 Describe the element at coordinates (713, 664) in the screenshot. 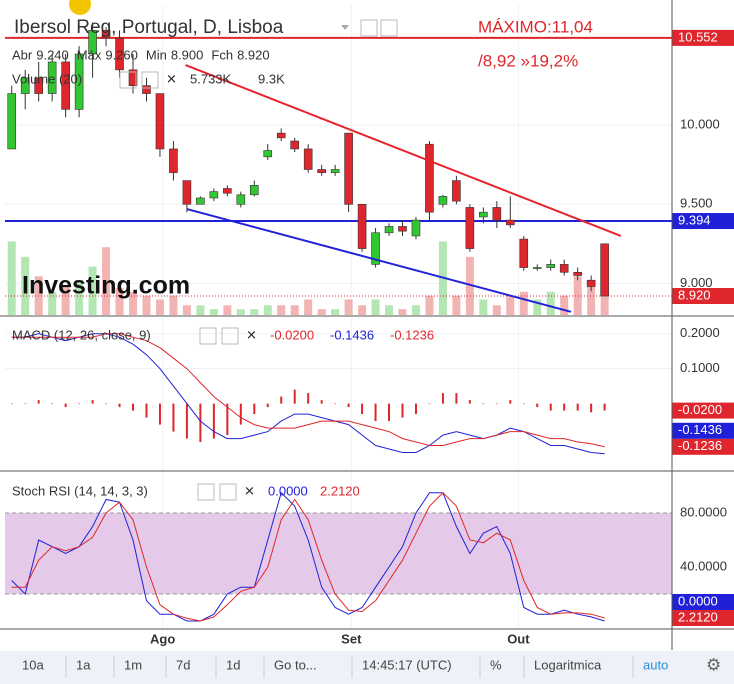

I see `gear-icon: ⚙` at that location.